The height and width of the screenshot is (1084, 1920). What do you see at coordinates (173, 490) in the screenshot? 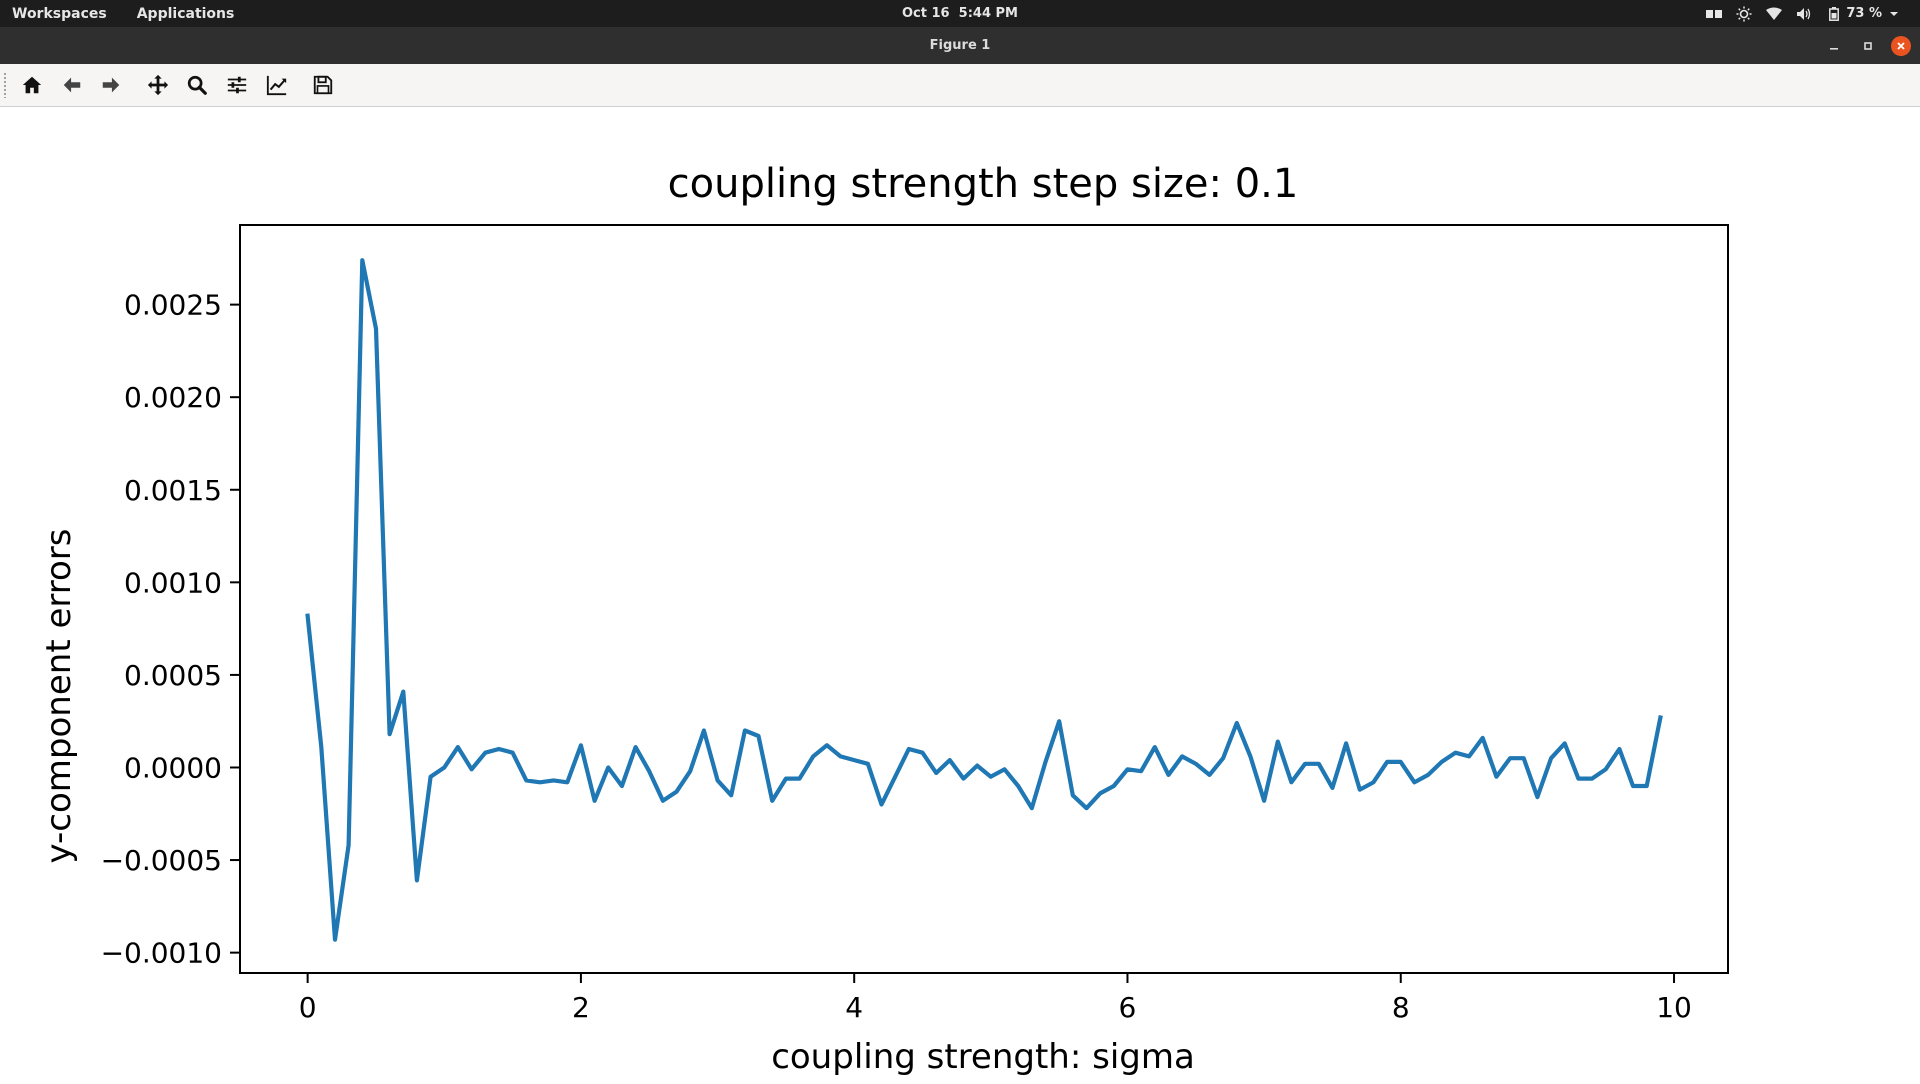
I see `y-tick-label: 0.0015` at bounding box center [173, 490].